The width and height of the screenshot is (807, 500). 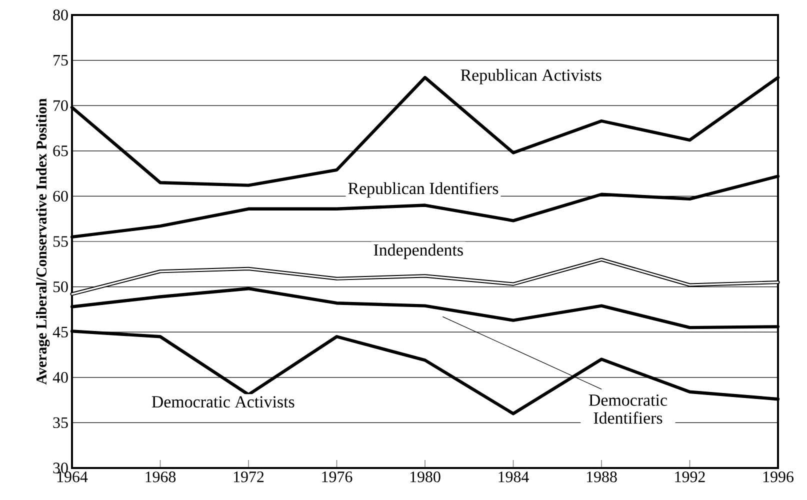 I want to click on y-tick-label: 35, so click(x=60, y=422).